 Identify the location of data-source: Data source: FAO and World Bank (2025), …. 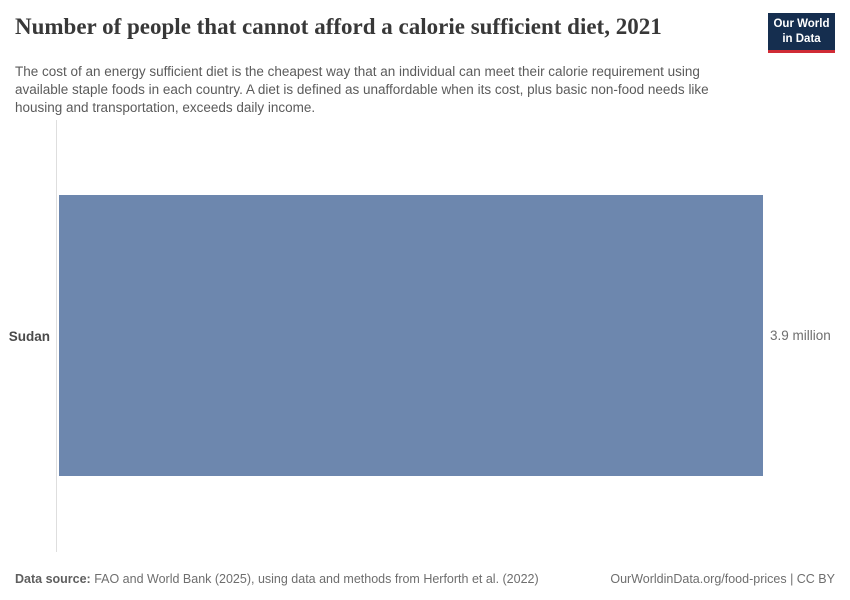
(277, 579).